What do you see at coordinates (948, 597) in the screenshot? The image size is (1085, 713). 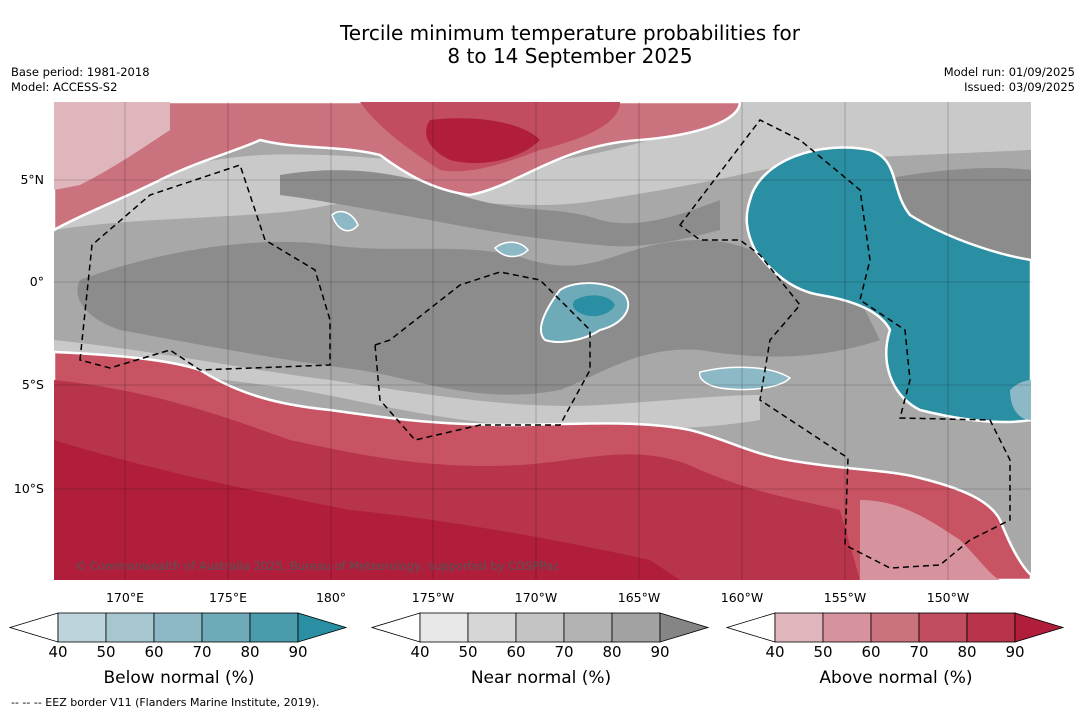 I see `lon-label-150w: 150°W` at bounding box center [948, 597].